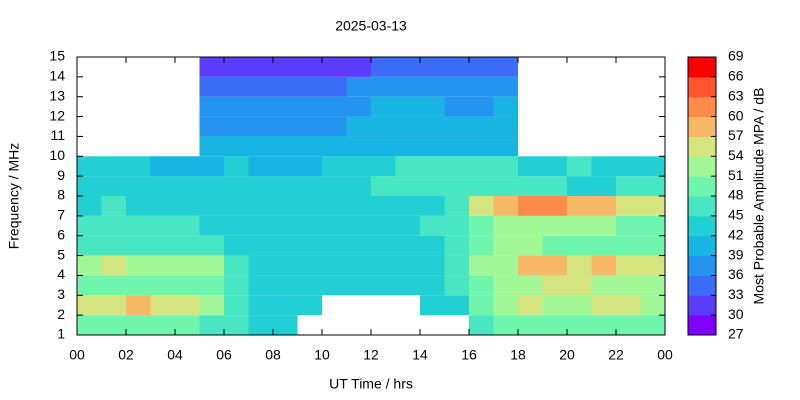 The image size is (800, 400). I want to click on y-tick-label: 9, so click(61, 175).